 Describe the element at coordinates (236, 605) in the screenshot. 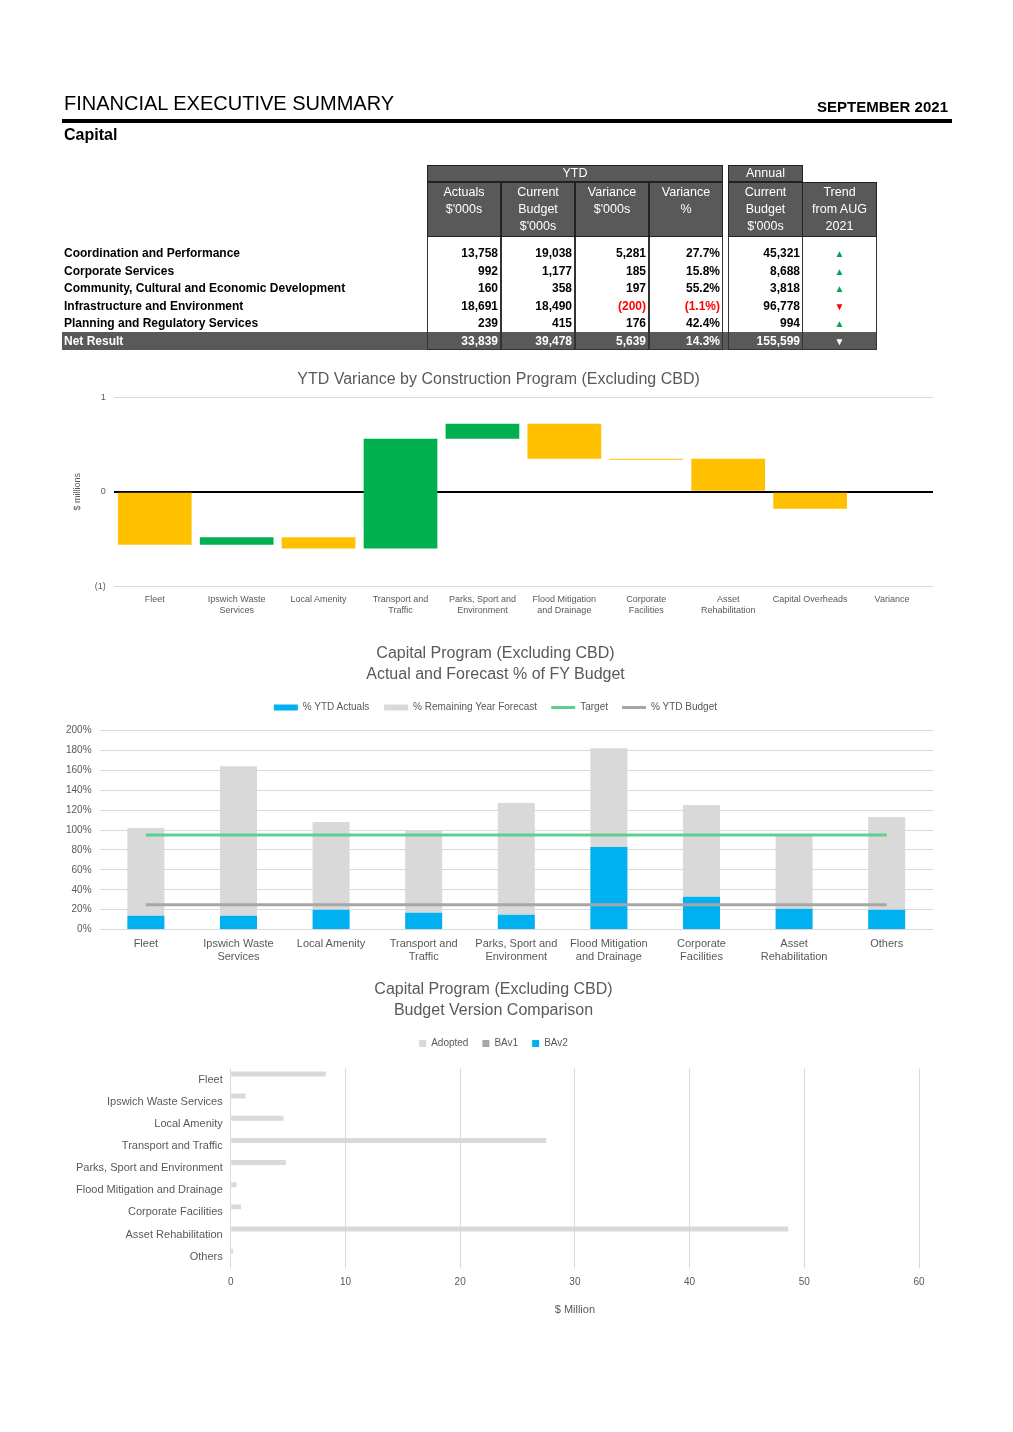

I see `x-tick-label: Ipswich Waste Services` at that location.